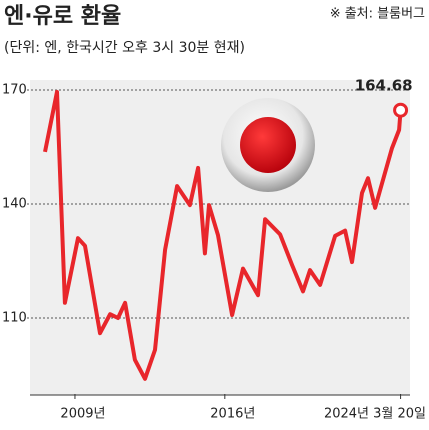 This screenshot has height=430, width=429. What do you see at coordinates (124, 48) in the screenshot?
I see `subtitle: (단위: 엔, 한국시간 오후 3시 30분 현재)` at bounding box center [124, 48].